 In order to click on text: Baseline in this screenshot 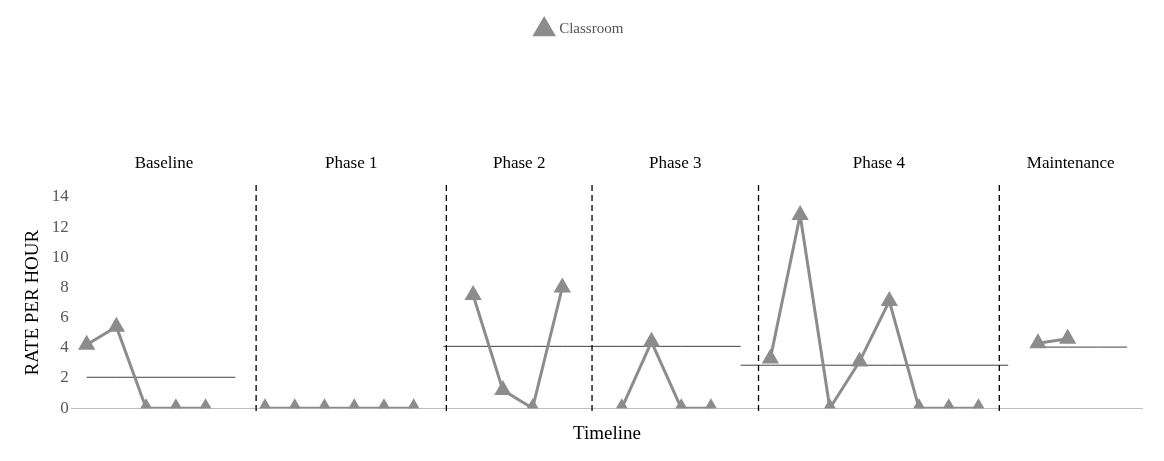, I will do `click(164, 163)`.